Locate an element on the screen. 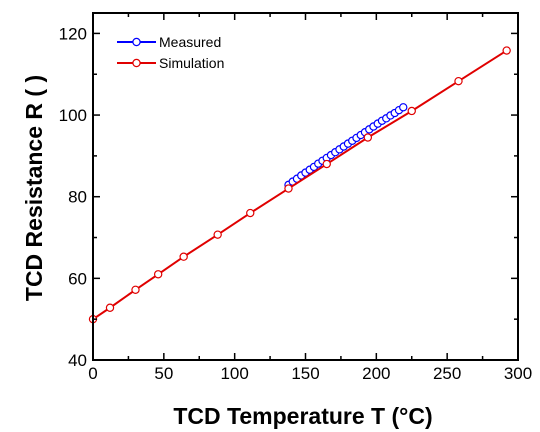  x-tick-label: 150 is located at coordinates (305, 373).